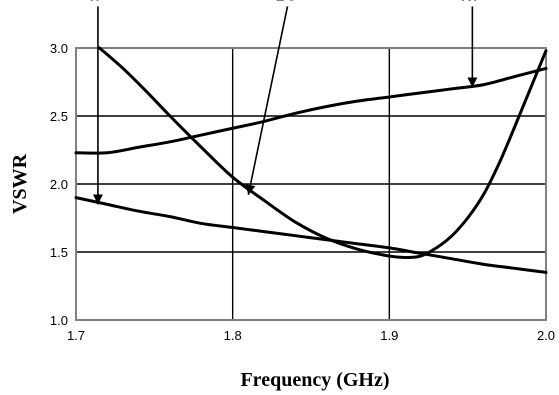  Describe the element at coordinates (98, 1) in the screenshot. I see `series-label-if: IF` at that location.